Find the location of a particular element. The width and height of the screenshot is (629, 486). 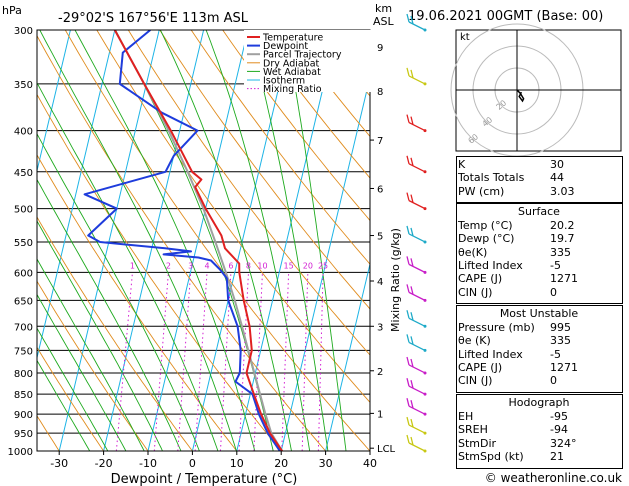

pressure-tick-label: 1000 is located at coordinates (20, 452).